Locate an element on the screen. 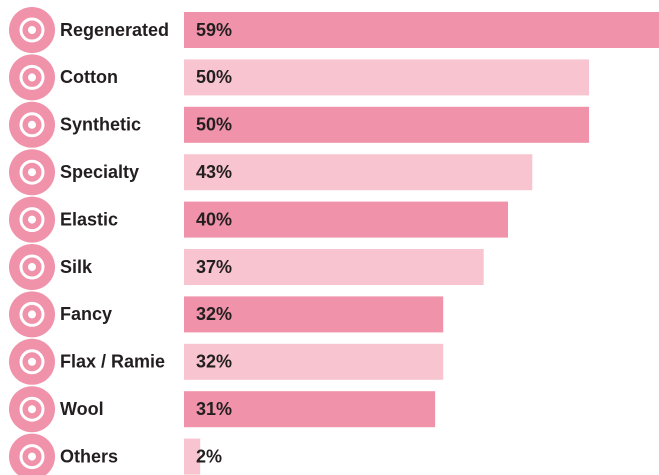  value-label: 40% is located at coordinates (214, 219).